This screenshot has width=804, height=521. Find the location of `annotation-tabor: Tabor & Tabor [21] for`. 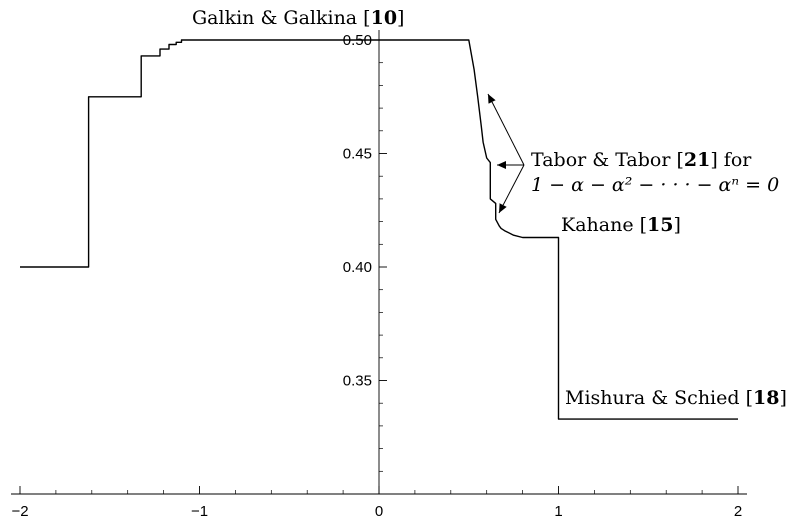

annotation-tabor: Tabor & Tabor [21] for is located at coordinates (641, 160).